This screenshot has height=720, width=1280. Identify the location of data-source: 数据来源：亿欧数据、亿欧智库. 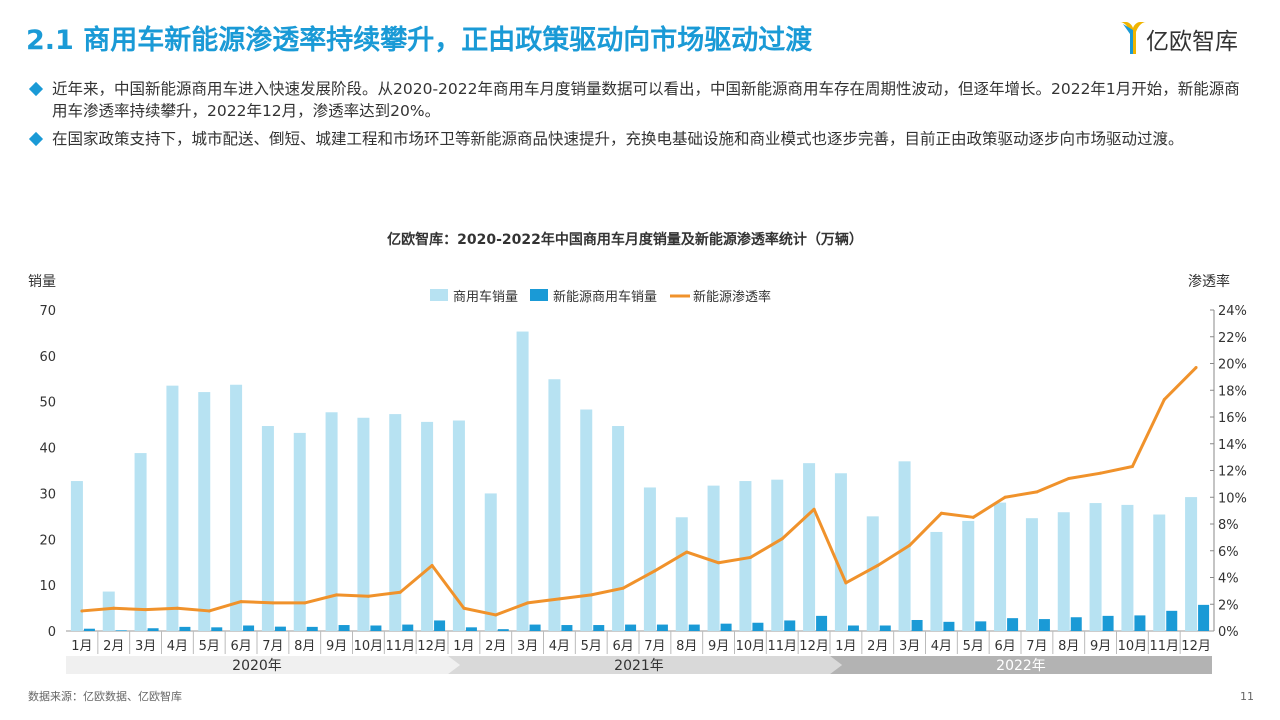
(105, 696).